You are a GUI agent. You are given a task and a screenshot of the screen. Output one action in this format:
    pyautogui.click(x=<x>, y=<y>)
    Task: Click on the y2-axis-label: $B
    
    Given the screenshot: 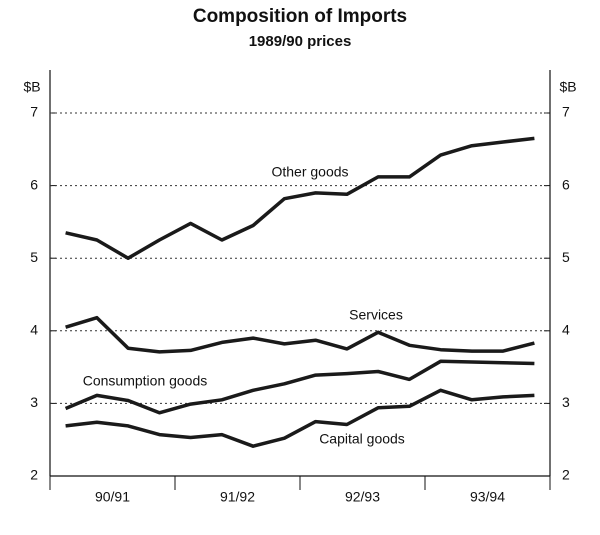 What is the action you would take?
    pyautogui.click(x=567, y=87)
    